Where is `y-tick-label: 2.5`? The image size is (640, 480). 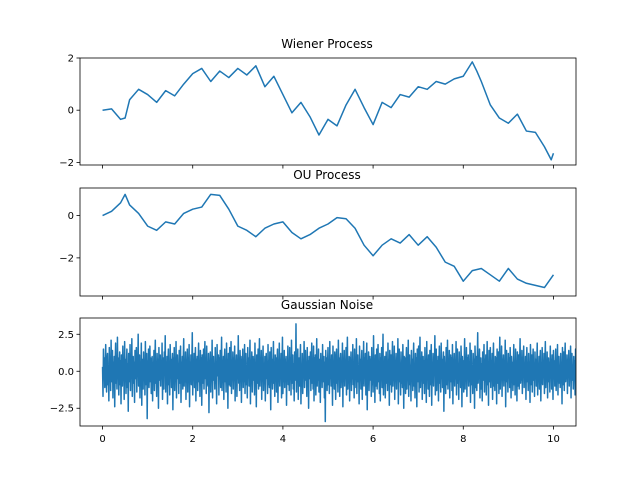 y-tick-label: 2.5 is located at coordinates (66, 335).